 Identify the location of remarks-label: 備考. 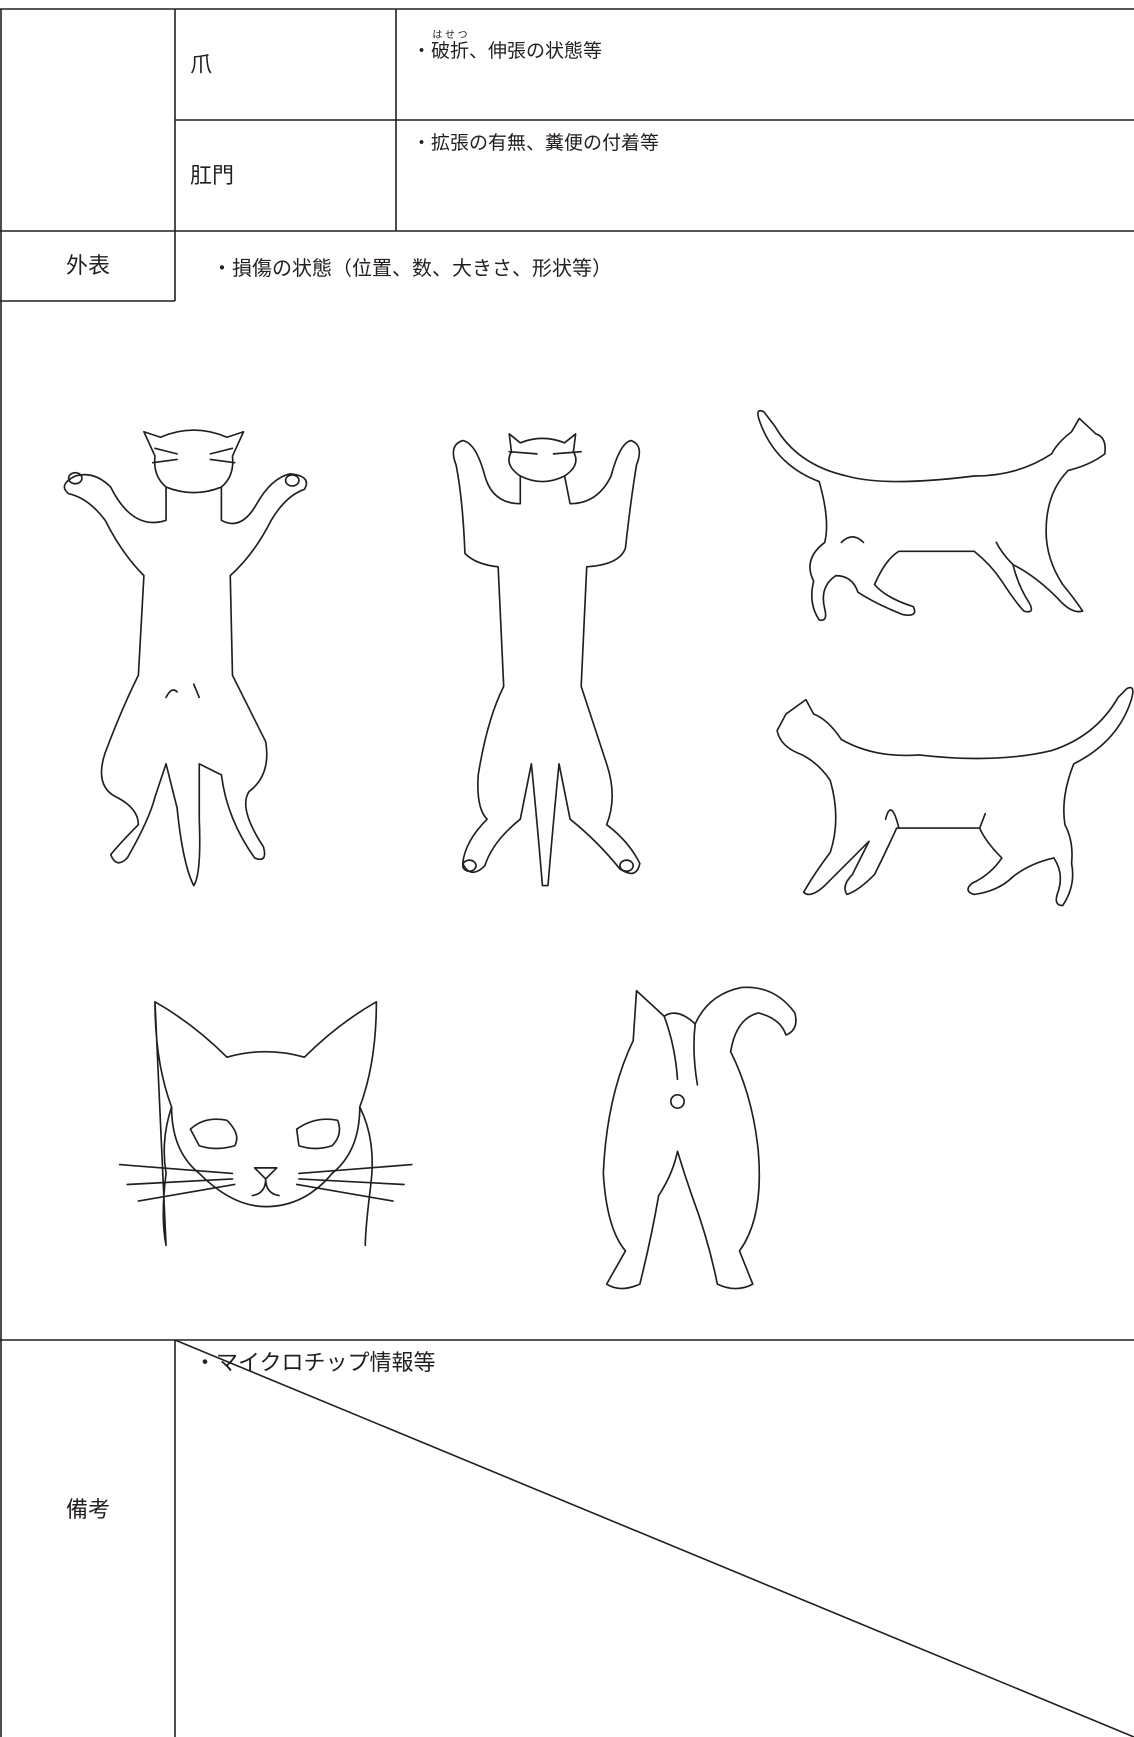
(88, 1510).